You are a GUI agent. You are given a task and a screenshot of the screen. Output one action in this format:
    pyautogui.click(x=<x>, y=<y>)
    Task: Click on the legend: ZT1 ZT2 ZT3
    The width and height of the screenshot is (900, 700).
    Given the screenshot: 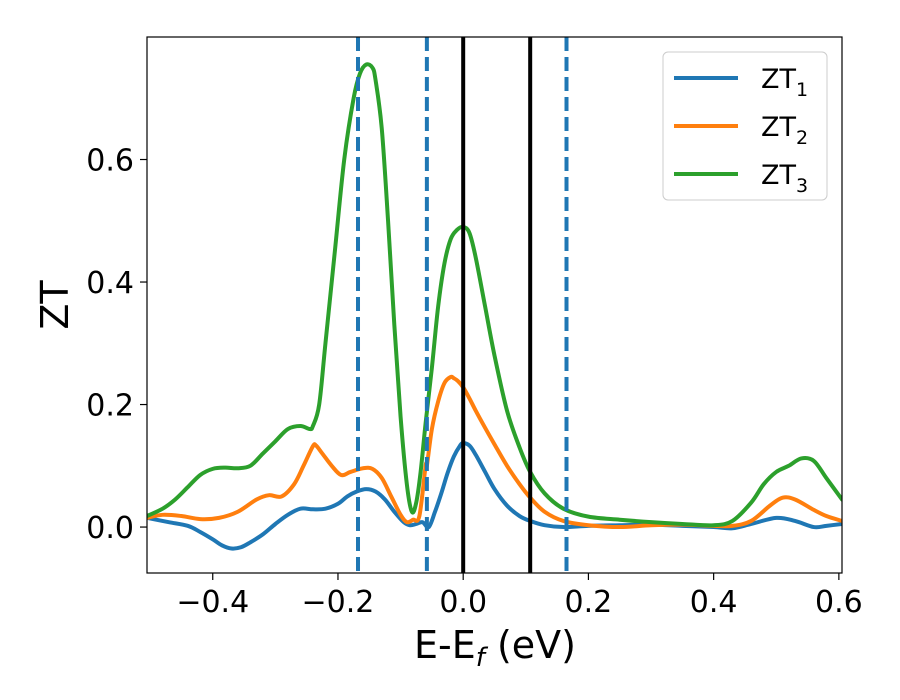 What is the action you would take?
    pyautogui.click(x=745, y=126)
    